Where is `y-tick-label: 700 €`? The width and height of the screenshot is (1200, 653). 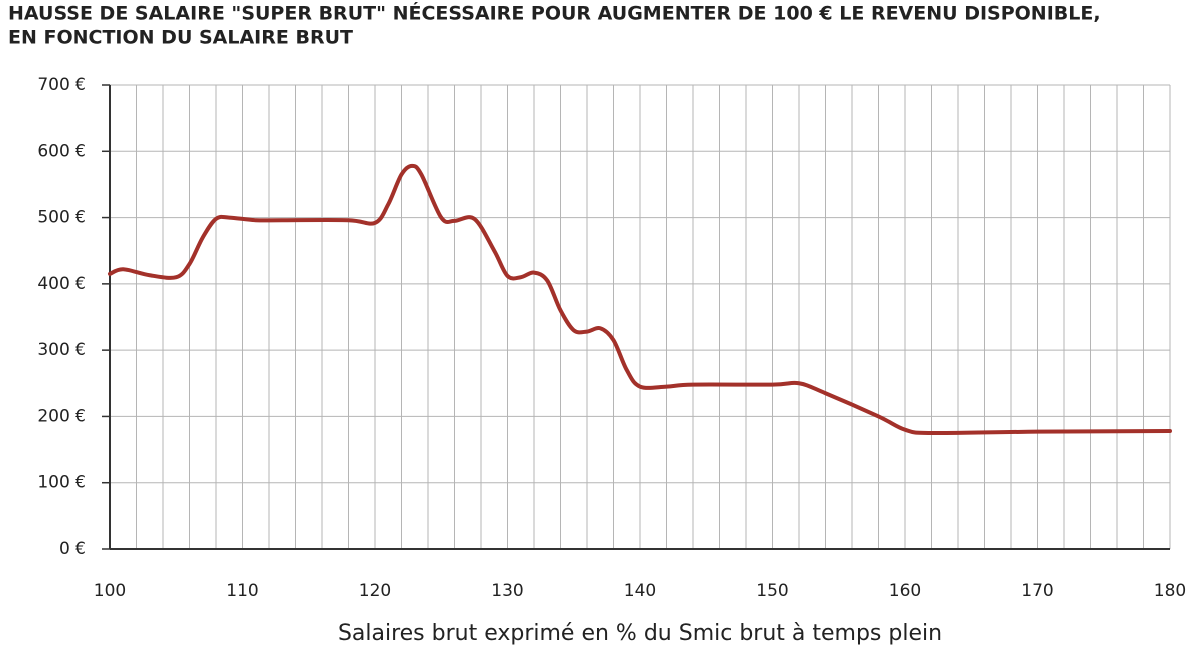
y-tick-label: 700 € is located at coordinates (61, 85).